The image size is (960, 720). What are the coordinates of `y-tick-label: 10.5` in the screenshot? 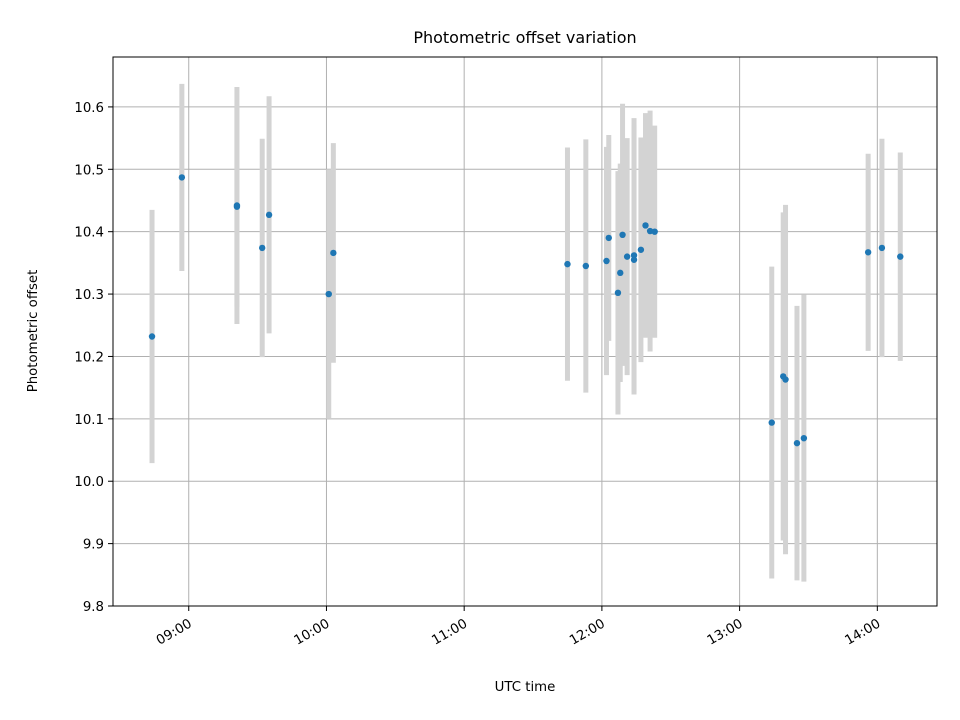 It's located at (89, 170).